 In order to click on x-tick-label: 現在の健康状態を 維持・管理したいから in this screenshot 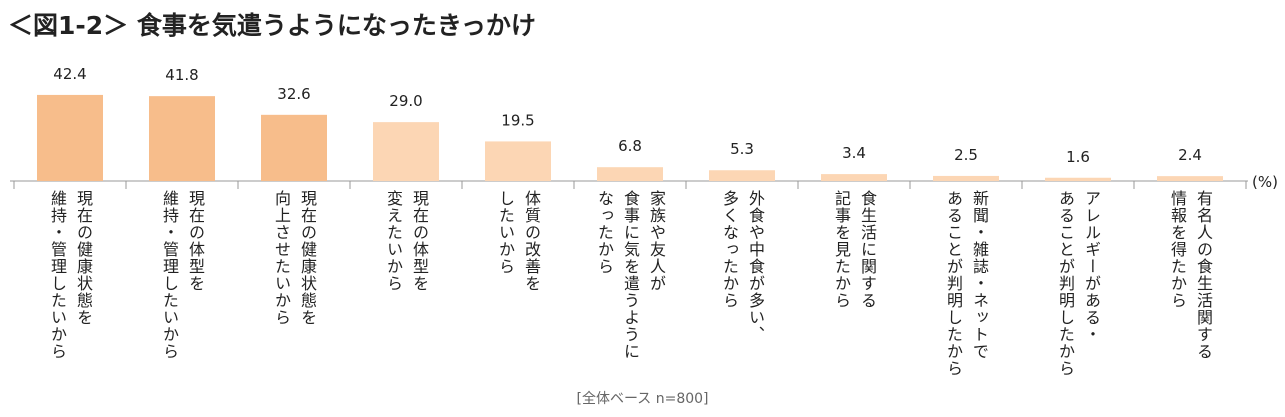, I will do `click(70, 275)`.